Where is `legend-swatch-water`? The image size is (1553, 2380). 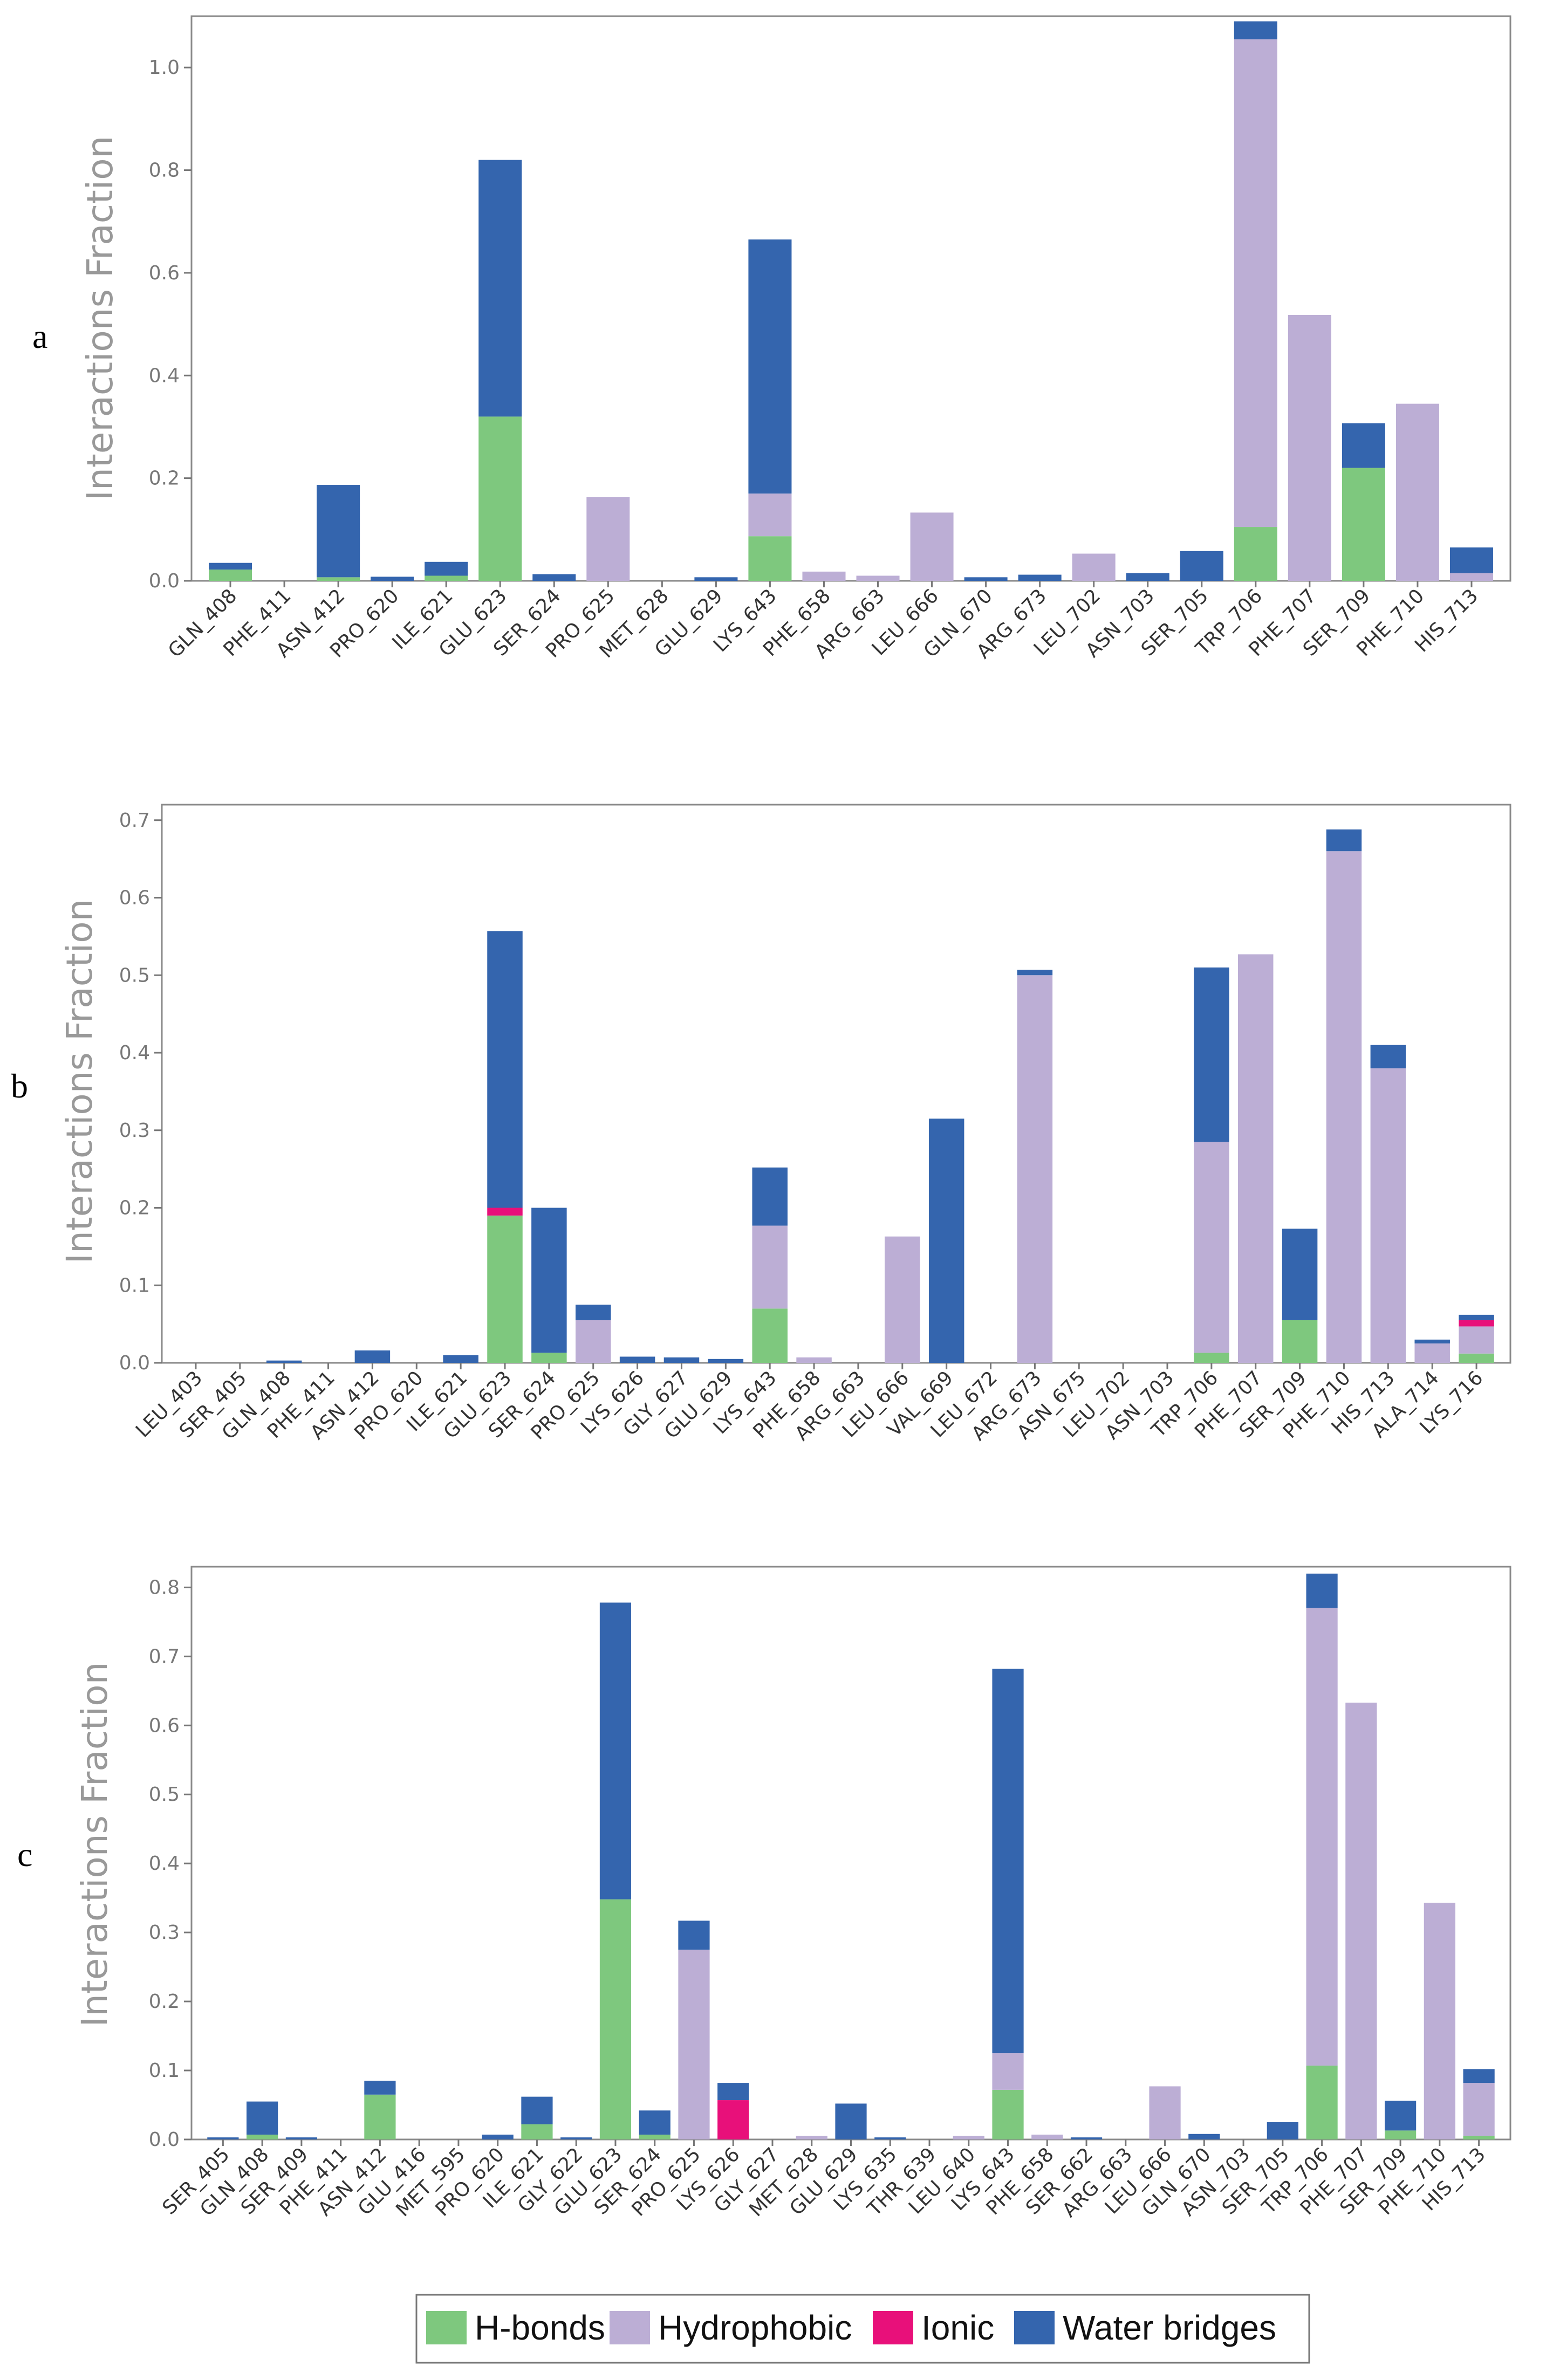 legend-swatch-water is located at coordinates (1034, 2328).